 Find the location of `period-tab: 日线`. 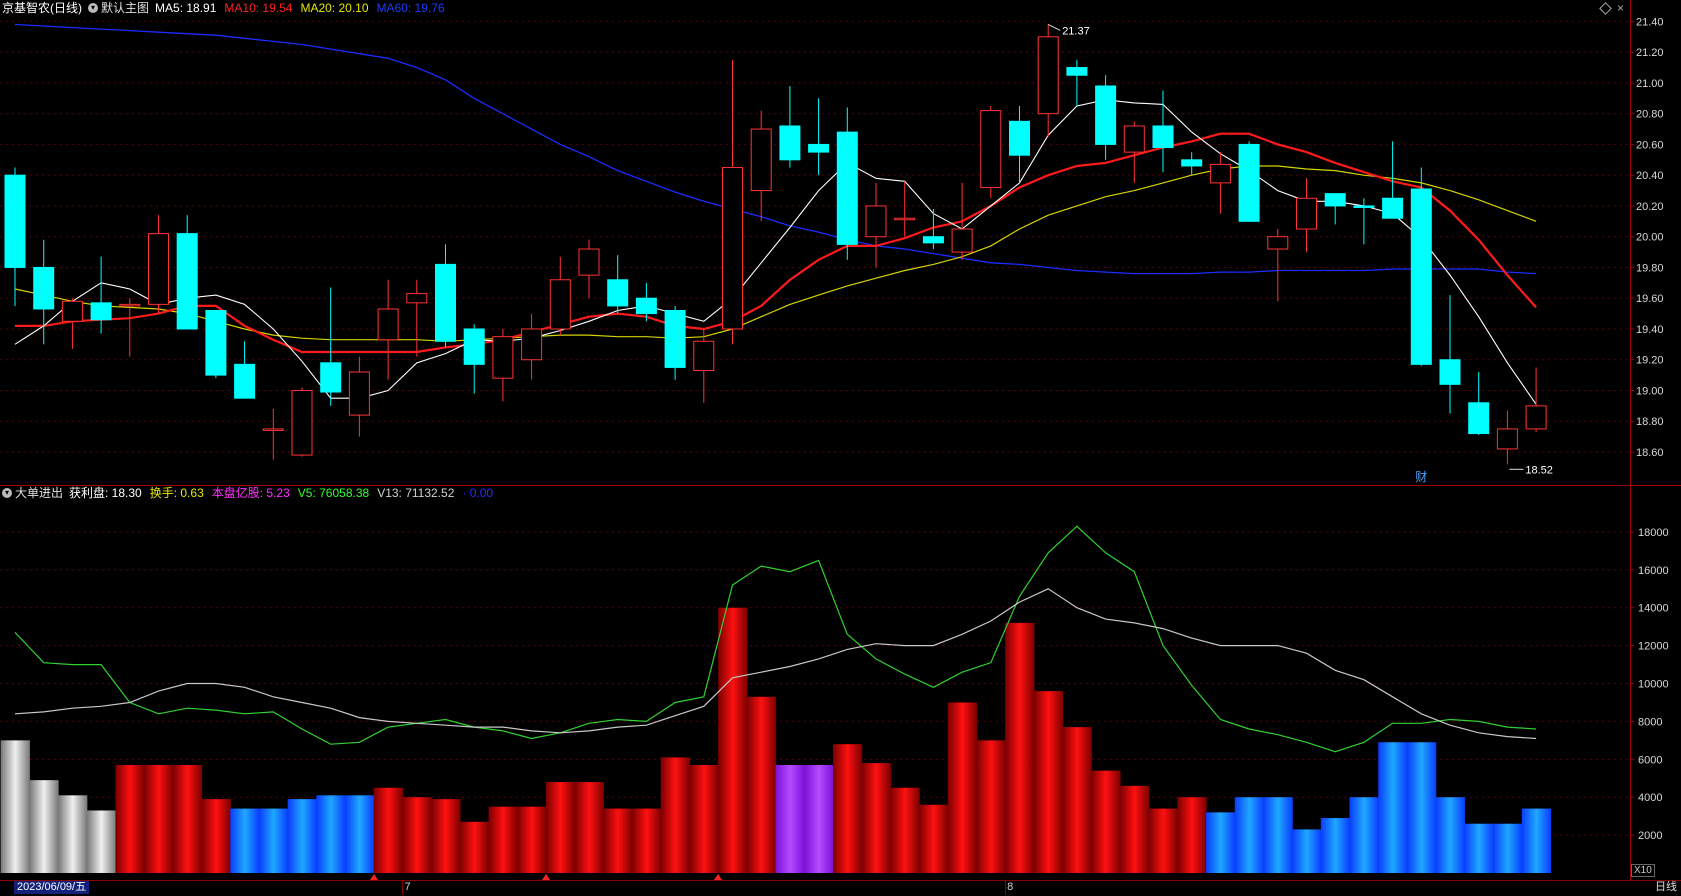

period-tab: 日线 is located at coordinates (1666, 887).